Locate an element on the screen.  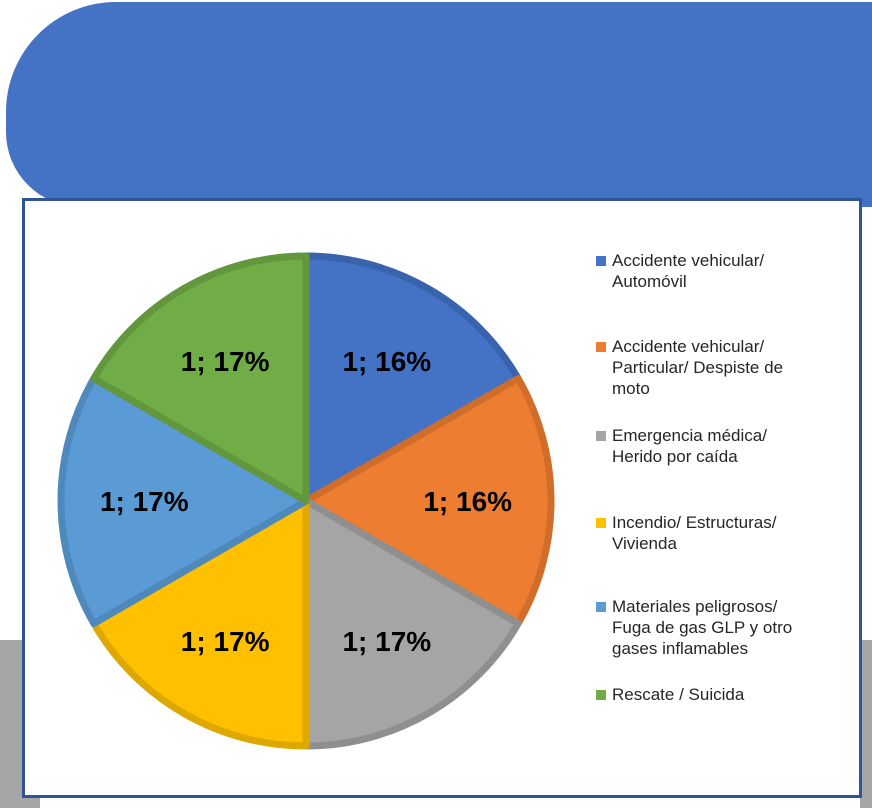
legend-item: Rescate / Suicida is located at coordinates (721, 694).